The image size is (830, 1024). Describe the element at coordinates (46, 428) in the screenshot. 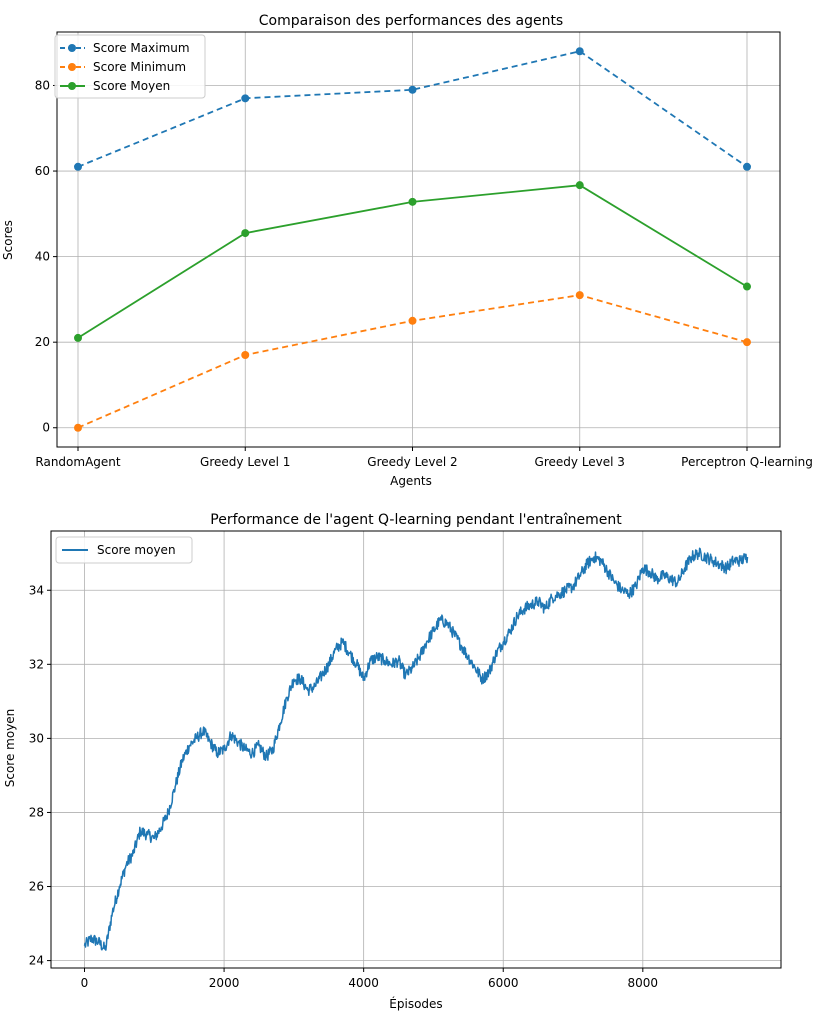

I see `chart1-ytick-label: 0` at that location.